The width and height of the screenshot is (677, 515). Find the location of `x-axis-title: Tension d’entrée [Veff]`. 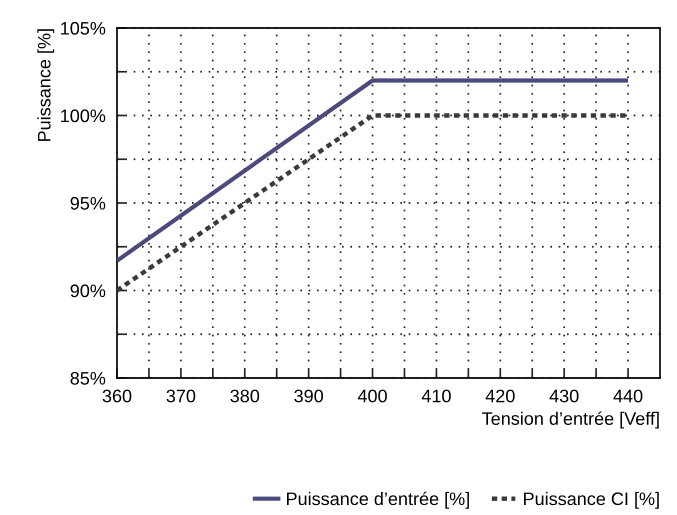

x-axis-title: Tension d’entrée [Veff] is located at coordinates (570, 420).